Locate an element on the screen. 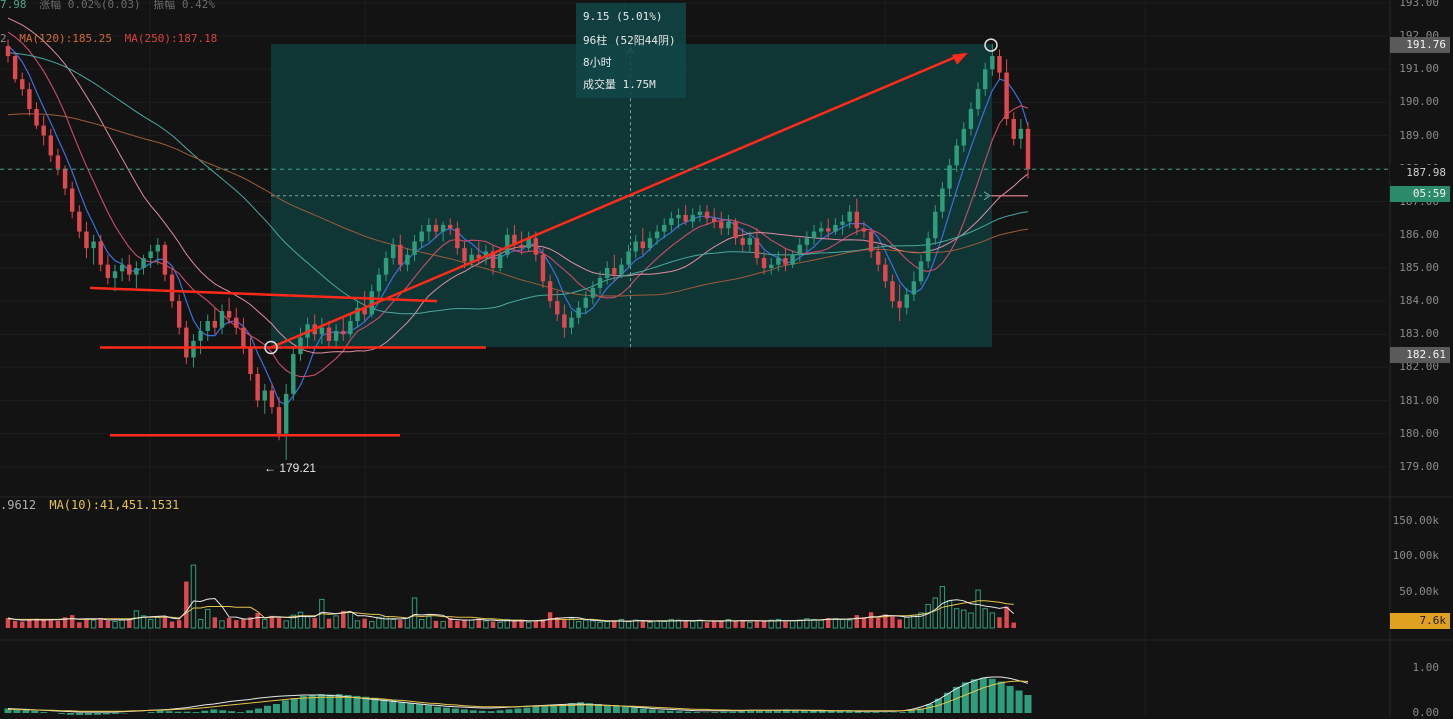 Image resolution: width=1453 pixels, height=719 pixels. price-tick-label: 185.00 is located at coordinates (1419, 267).